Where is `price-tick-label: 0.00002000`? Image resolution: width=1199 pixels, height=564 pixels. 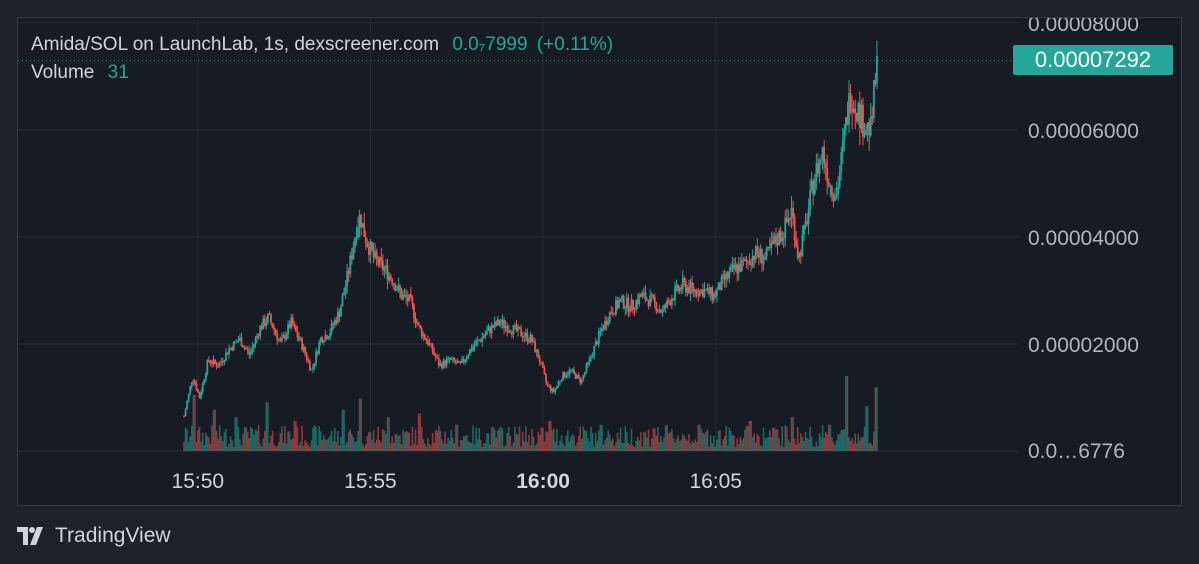 price-tick-label: 0.00002000 is located at coordinates (1083, 345).